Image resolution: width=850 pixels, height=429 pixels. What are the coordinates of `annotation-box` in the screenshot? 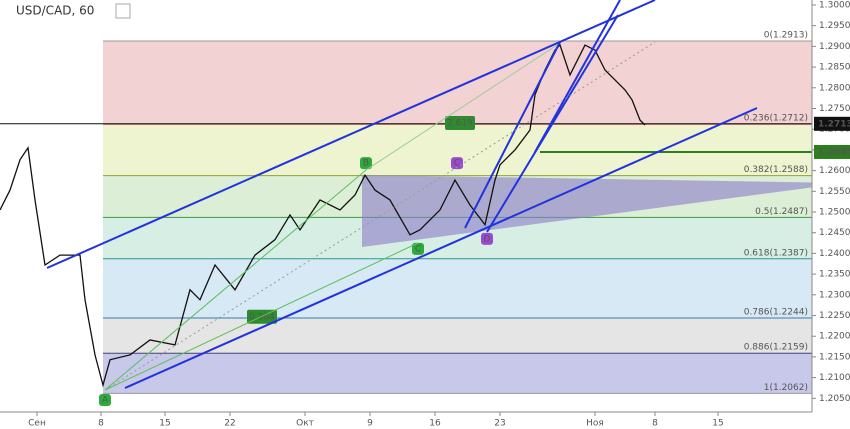 It's located at (460, 122).